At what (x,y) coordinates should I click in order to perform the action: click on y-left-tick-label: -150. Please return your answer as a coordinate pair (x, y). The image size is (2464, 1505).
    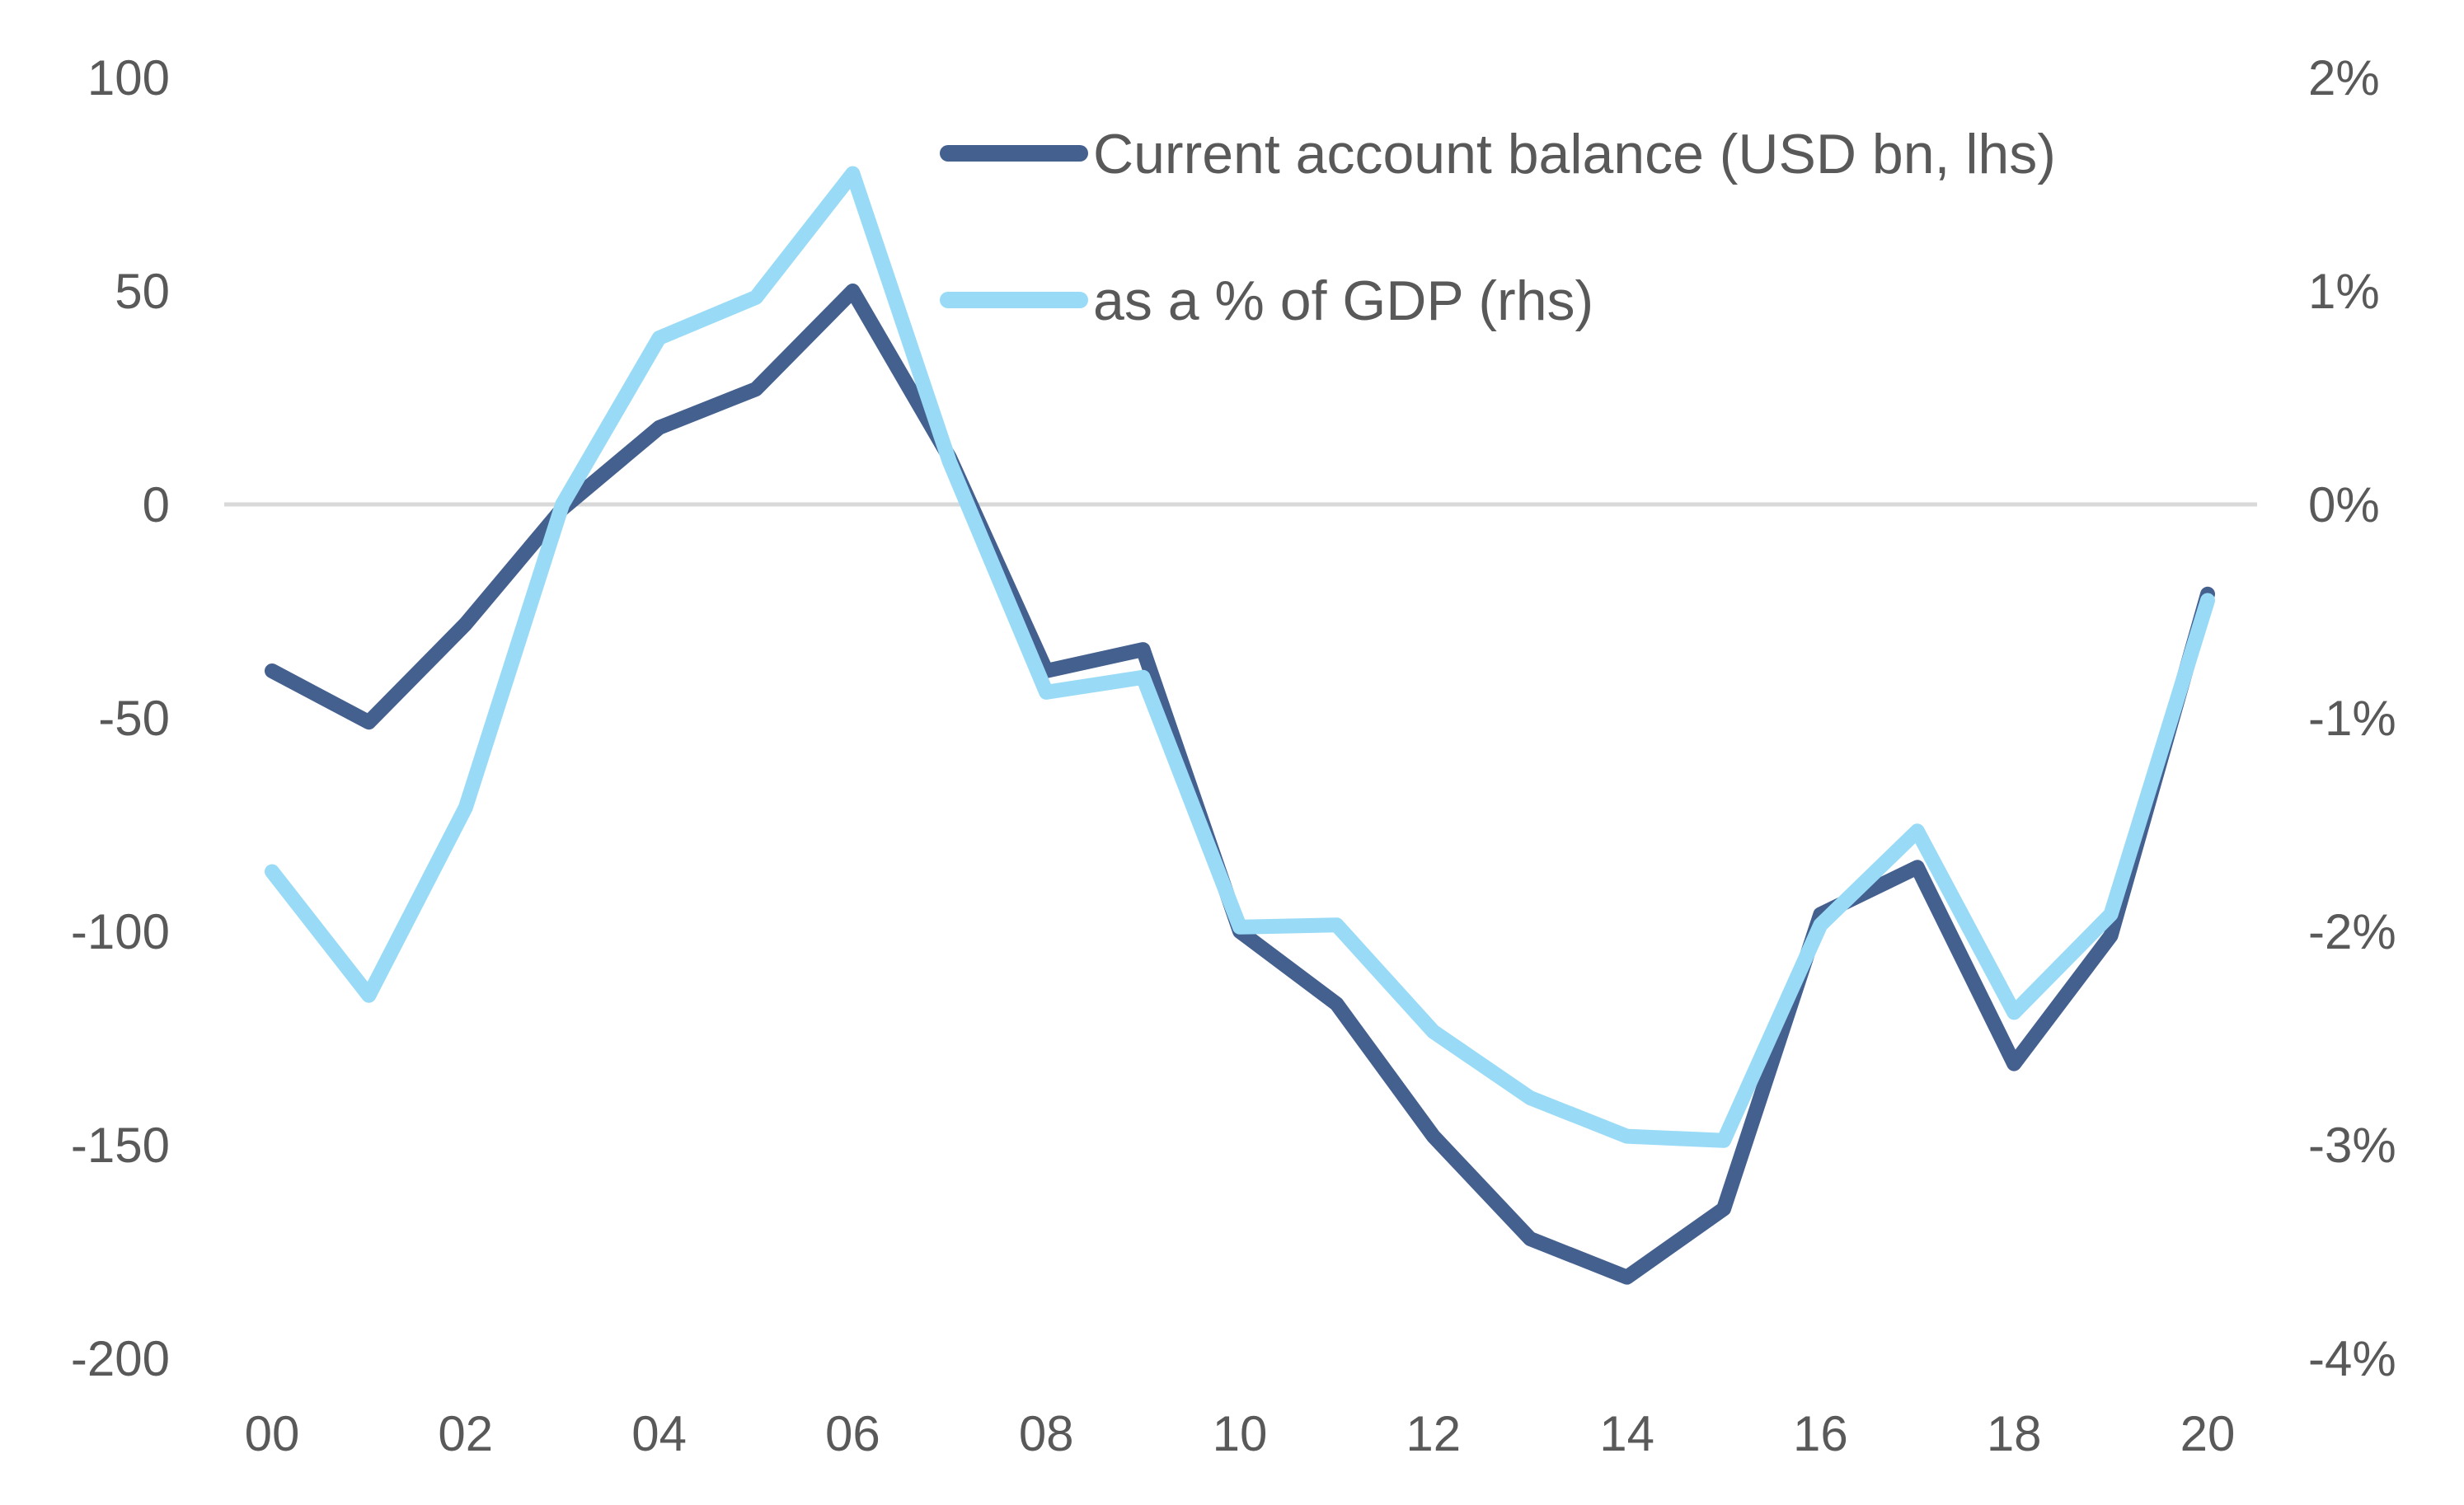
    Looking at the image, I should click on (120, 1145).